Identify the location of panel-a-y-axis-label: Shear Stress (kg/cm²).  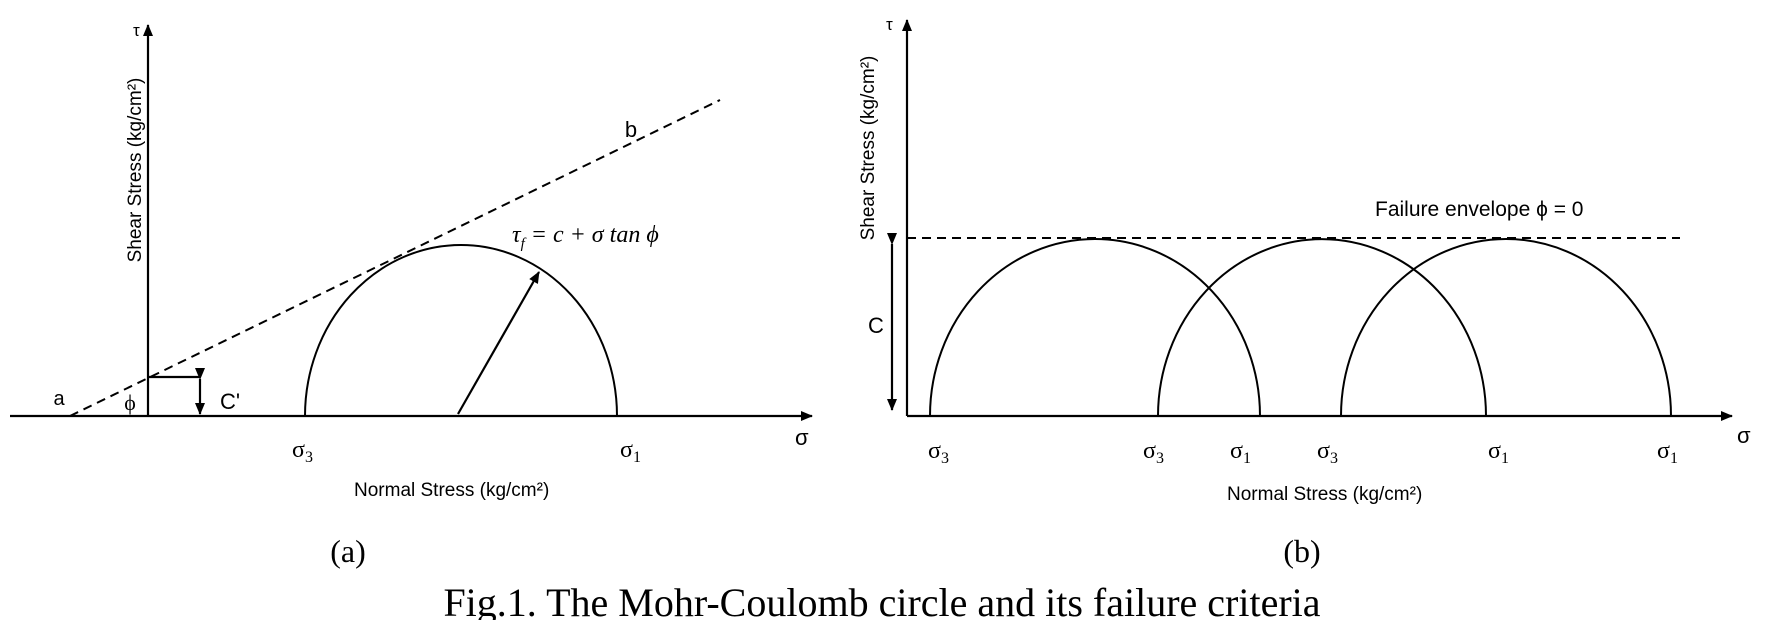
(135, 170).